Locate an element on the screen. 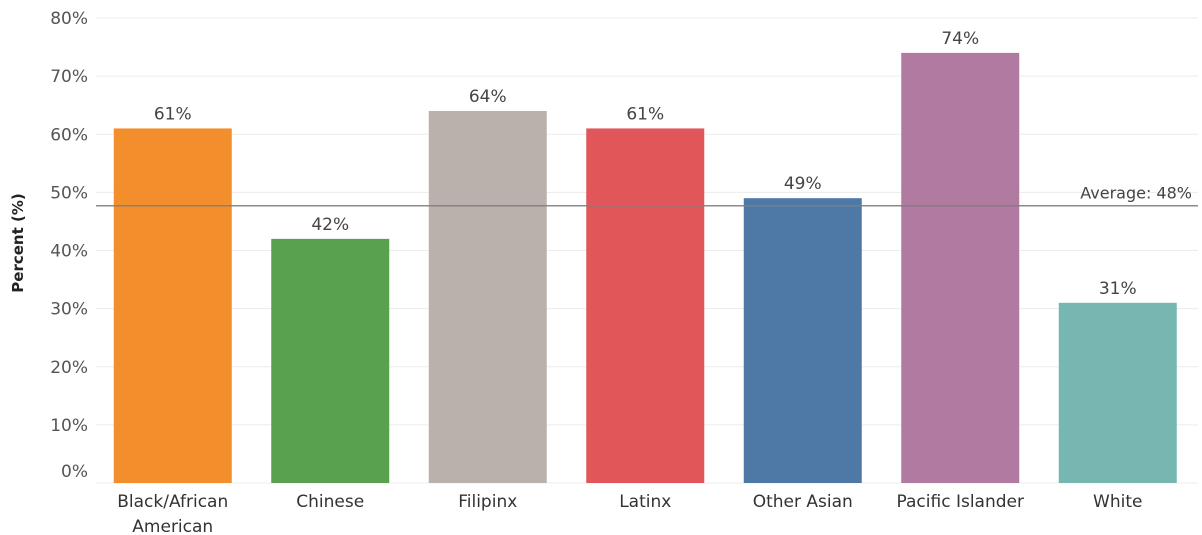 Image resolution: width=1202 pixels, height=535 pixels. x-tick-label-1: Chinese is located at coordinates (330, 502).